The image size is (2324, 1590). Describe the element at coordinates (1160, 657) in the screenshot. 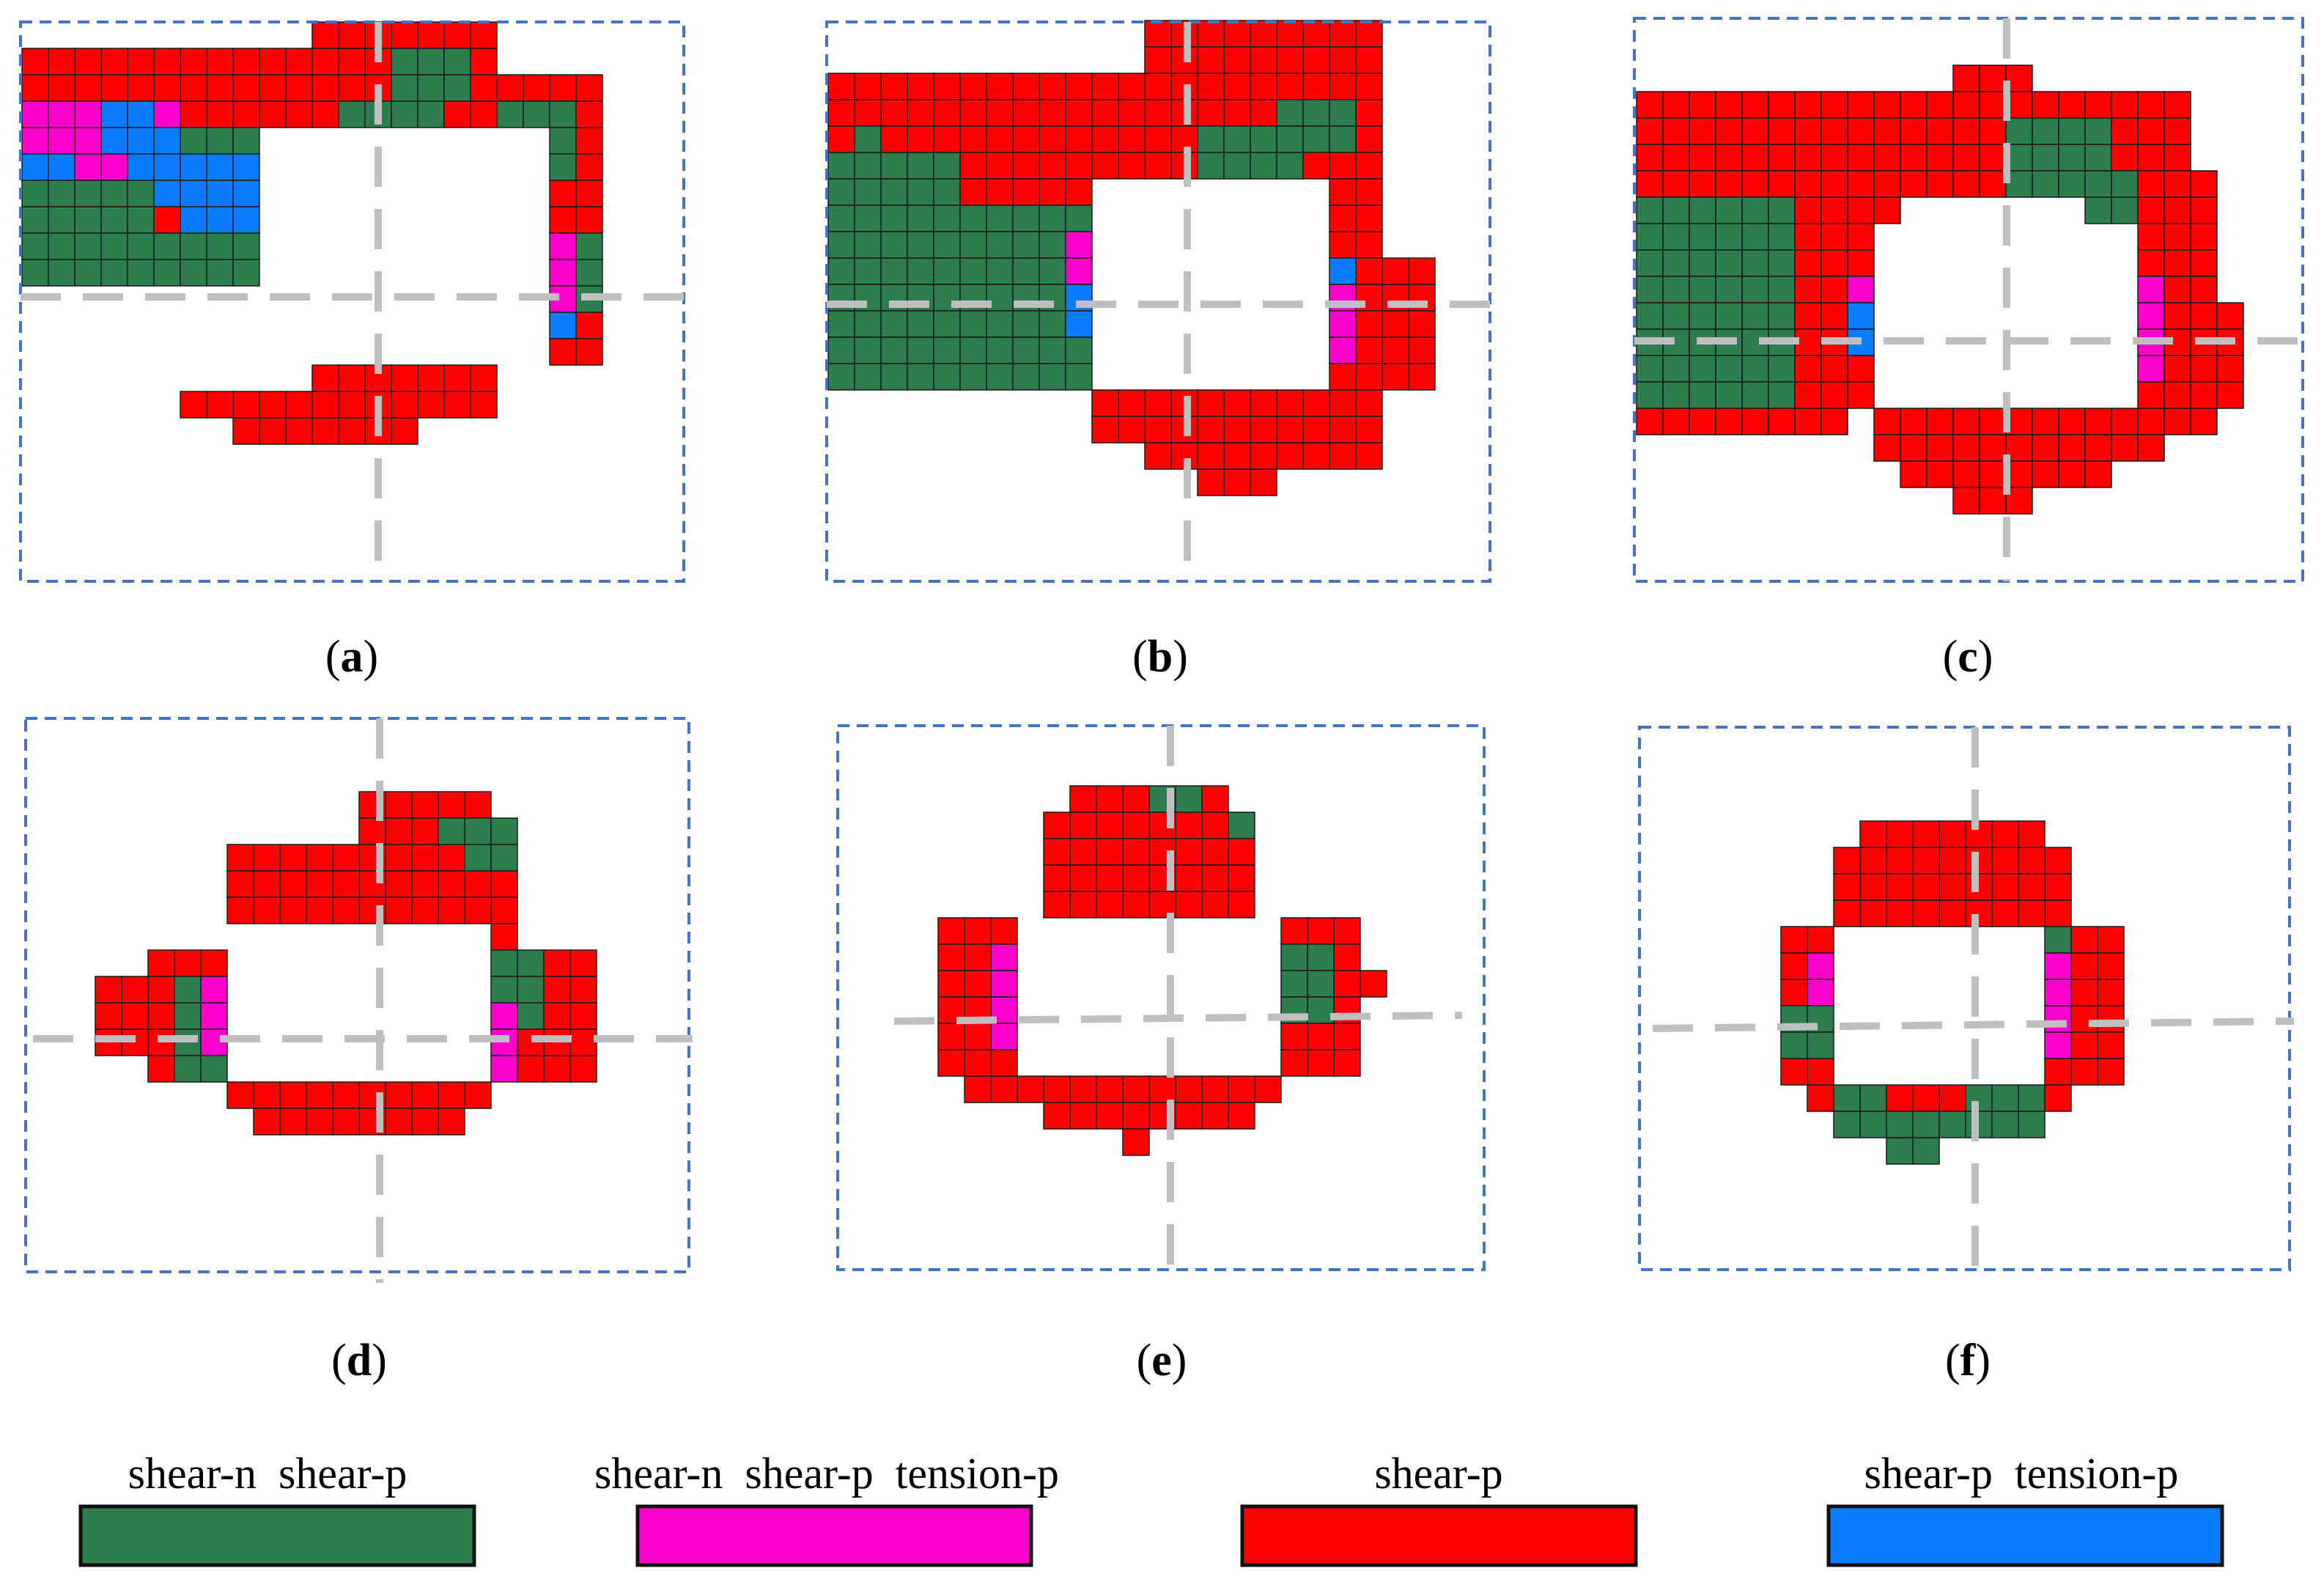

I see `panel-b-caption: (b)` at that location.